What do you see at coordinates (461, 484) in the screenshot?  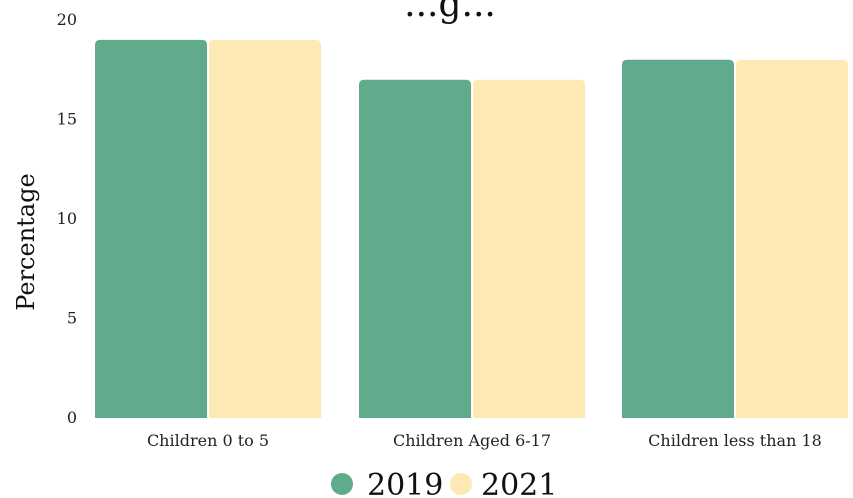 I see `legend-marker-2021` at bounding box center [461, 484].